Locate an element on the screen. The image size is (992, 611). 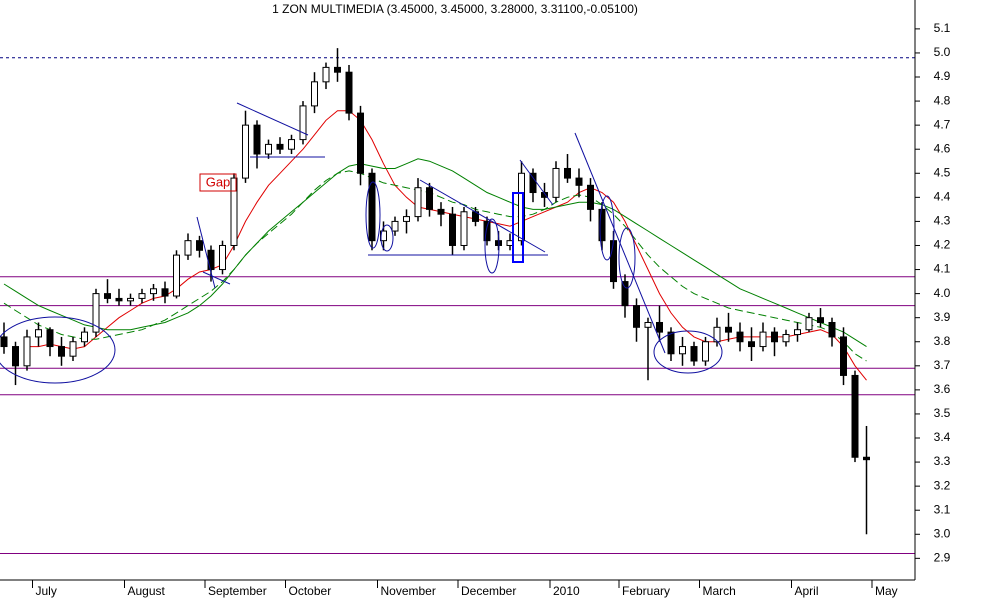
y-tick-label: 4.4 is located at coordinates (942, 197).